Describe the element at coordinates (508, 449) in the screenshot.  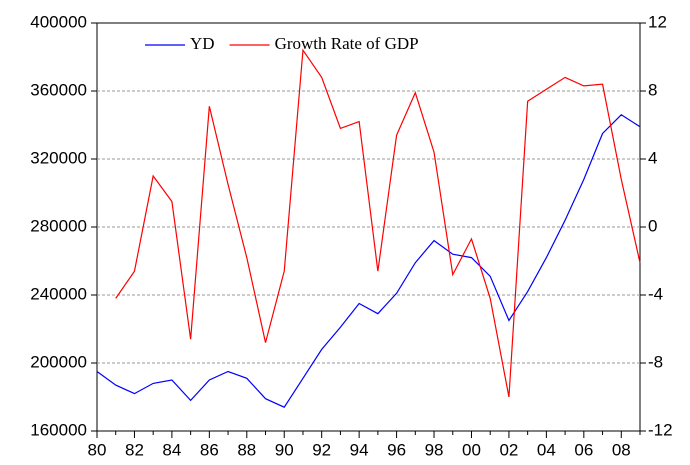
I see `x-tick-label: 02` at that location.